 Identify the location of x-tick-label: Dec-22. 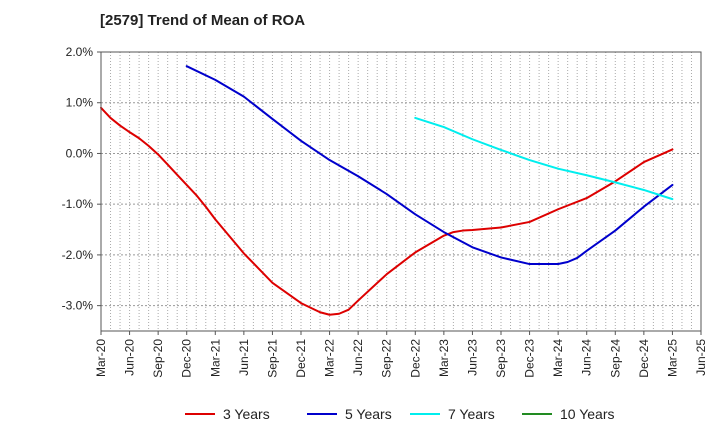
(415, 358).